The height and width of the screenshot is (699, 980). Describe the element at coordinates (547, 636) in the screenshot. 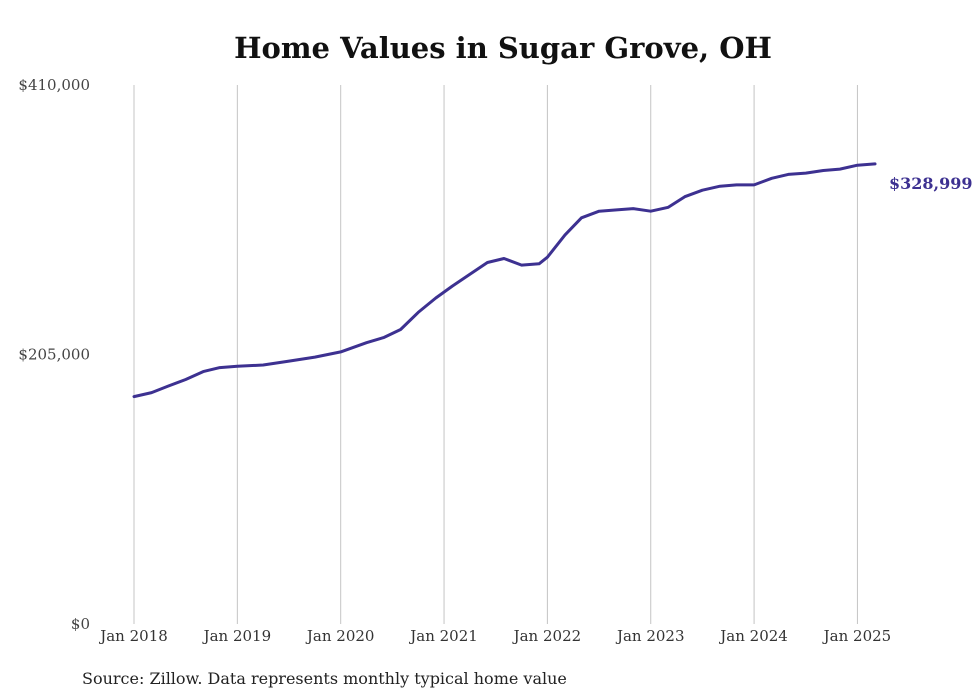

I see `x-tick-label: Jan 2022` at that location.